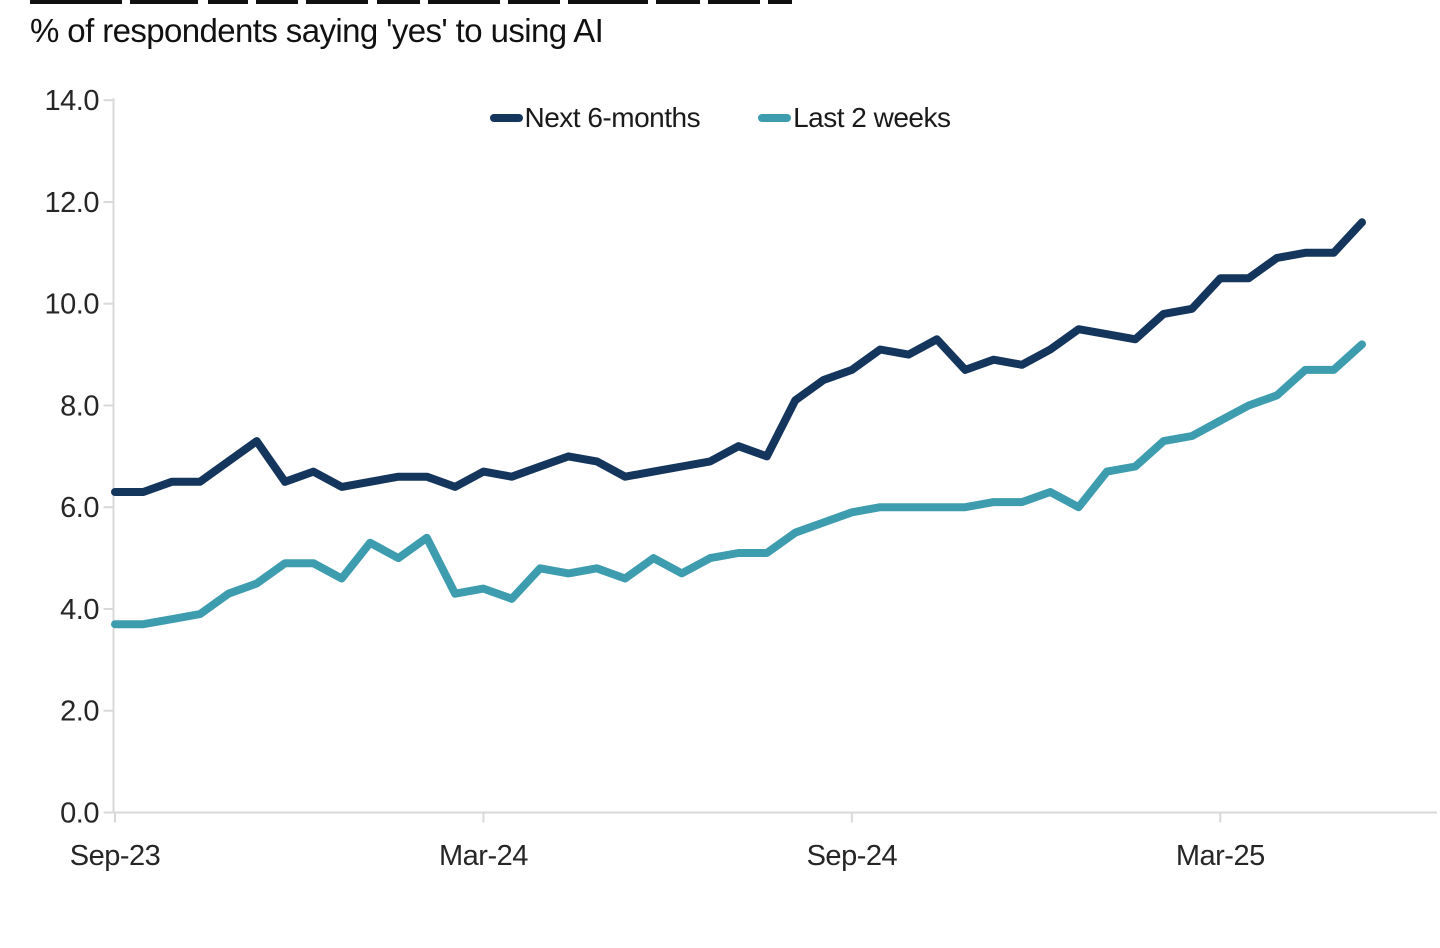 This screenshot has width=1440, height=948. Describe the element at coordinates (612, 117) in the screenshot. I see `legend-label-next-6-months: Next 6-months` at that location.